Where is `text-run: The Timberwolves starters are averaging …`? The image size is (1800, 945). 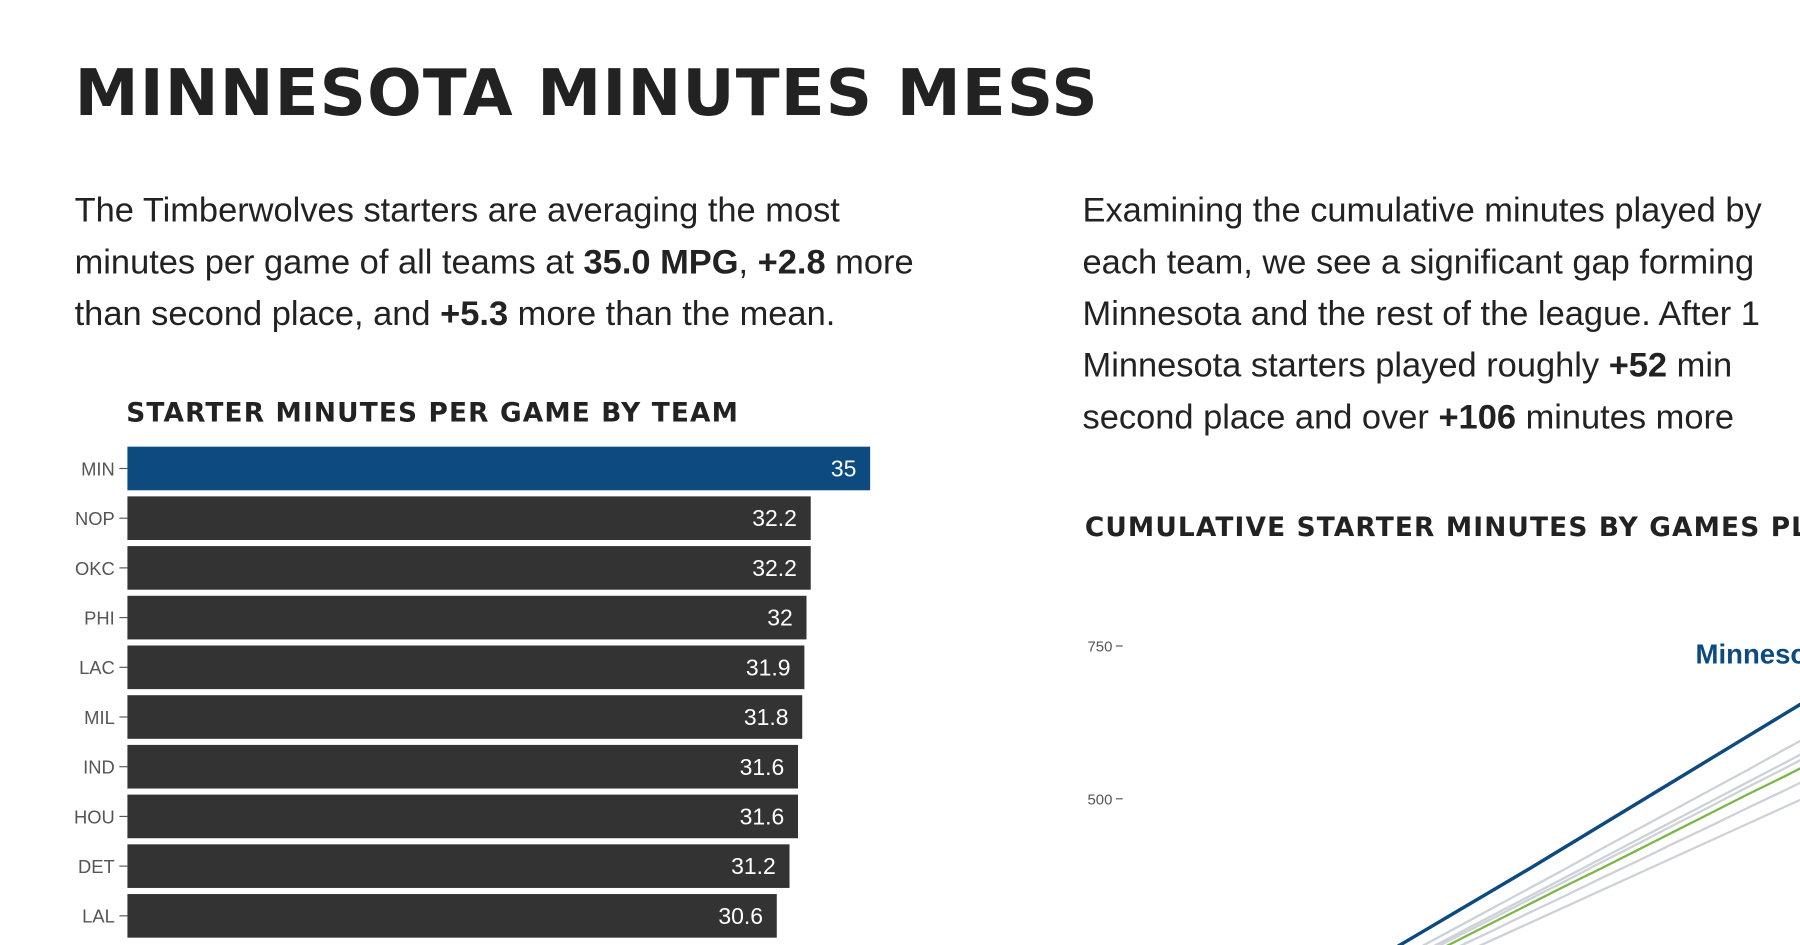 text-run: The Timberwolves starters are averaging … is located at coordinates (458, 211).